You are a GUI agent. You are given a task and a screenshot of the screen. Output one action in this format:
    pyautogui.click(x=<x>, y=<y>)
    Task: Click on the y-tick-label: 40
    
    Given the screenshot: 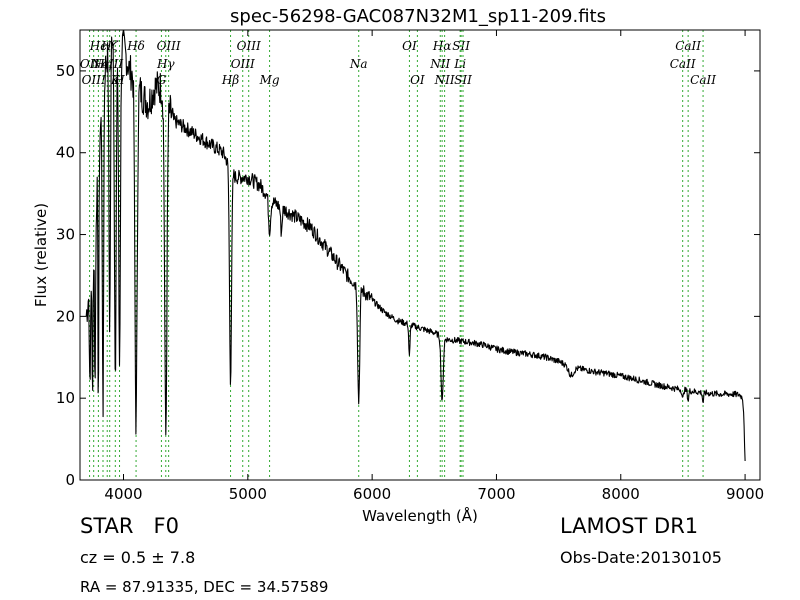 What is the action you would take?
    pyautogui.click(x=65, y=153)
    